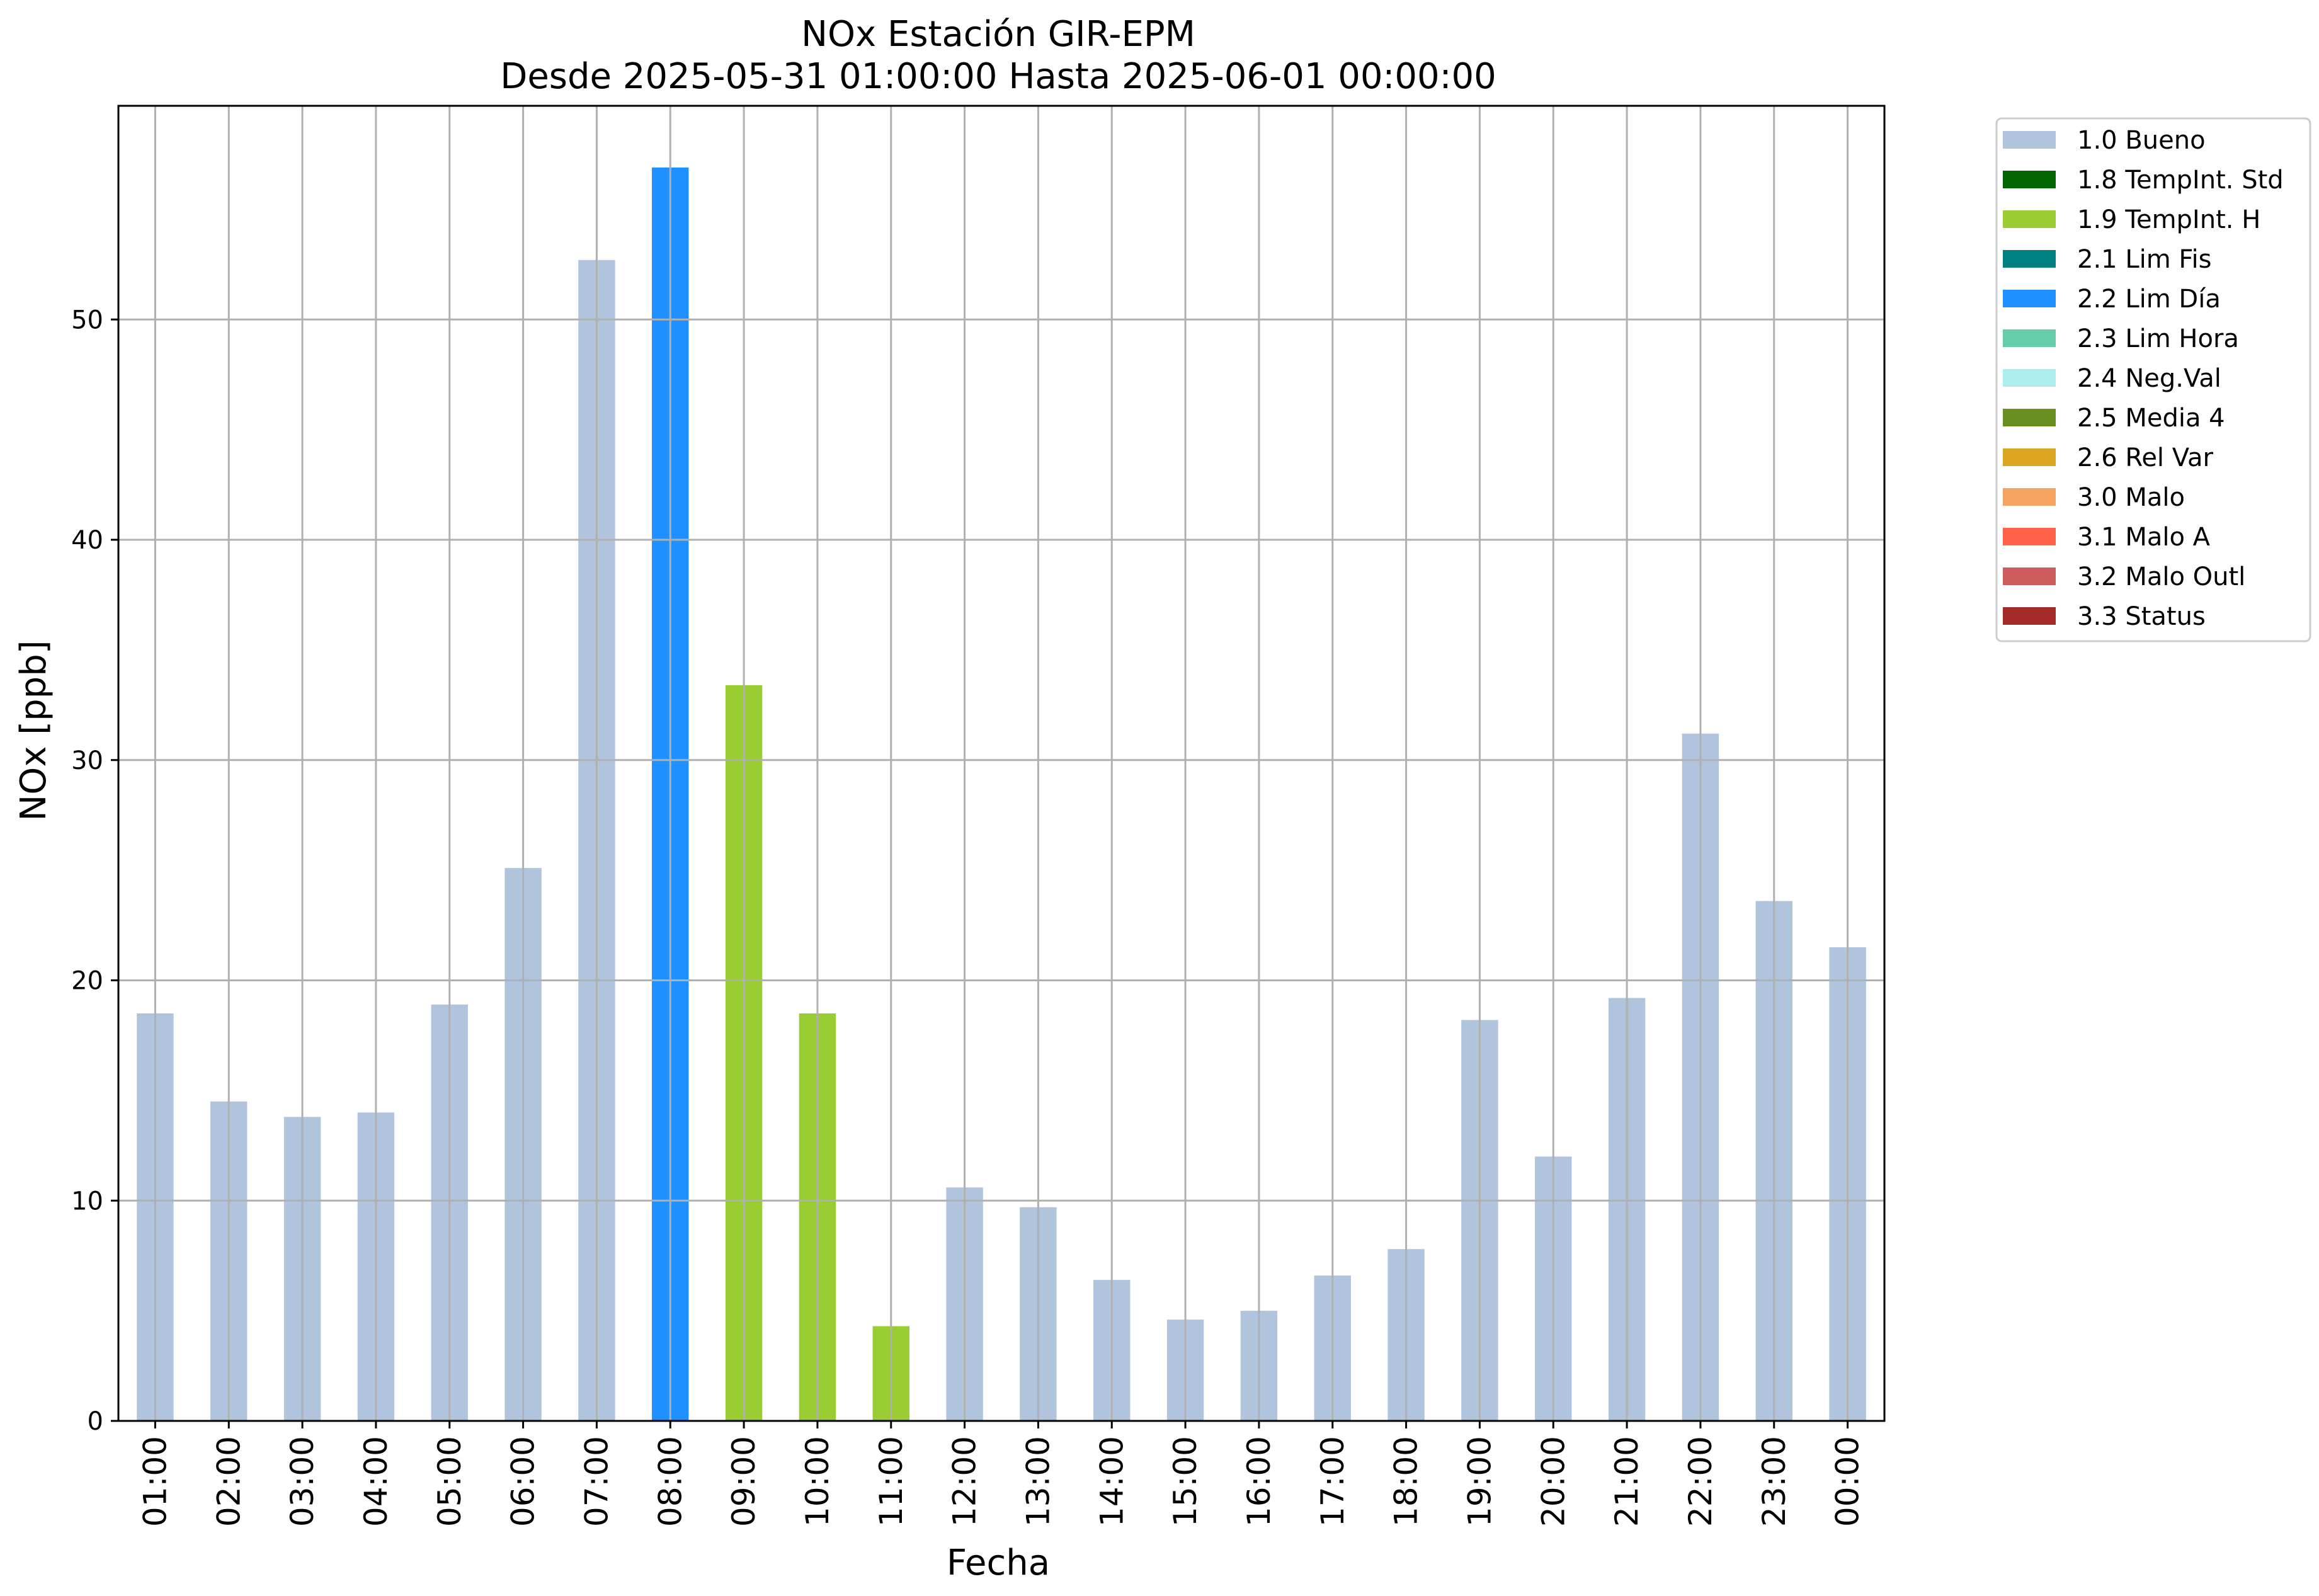  What do you see at coordinates (87, 1201) in the screenshot?
I see `y-tick-label: 10` at bounding box center [87, 1201].